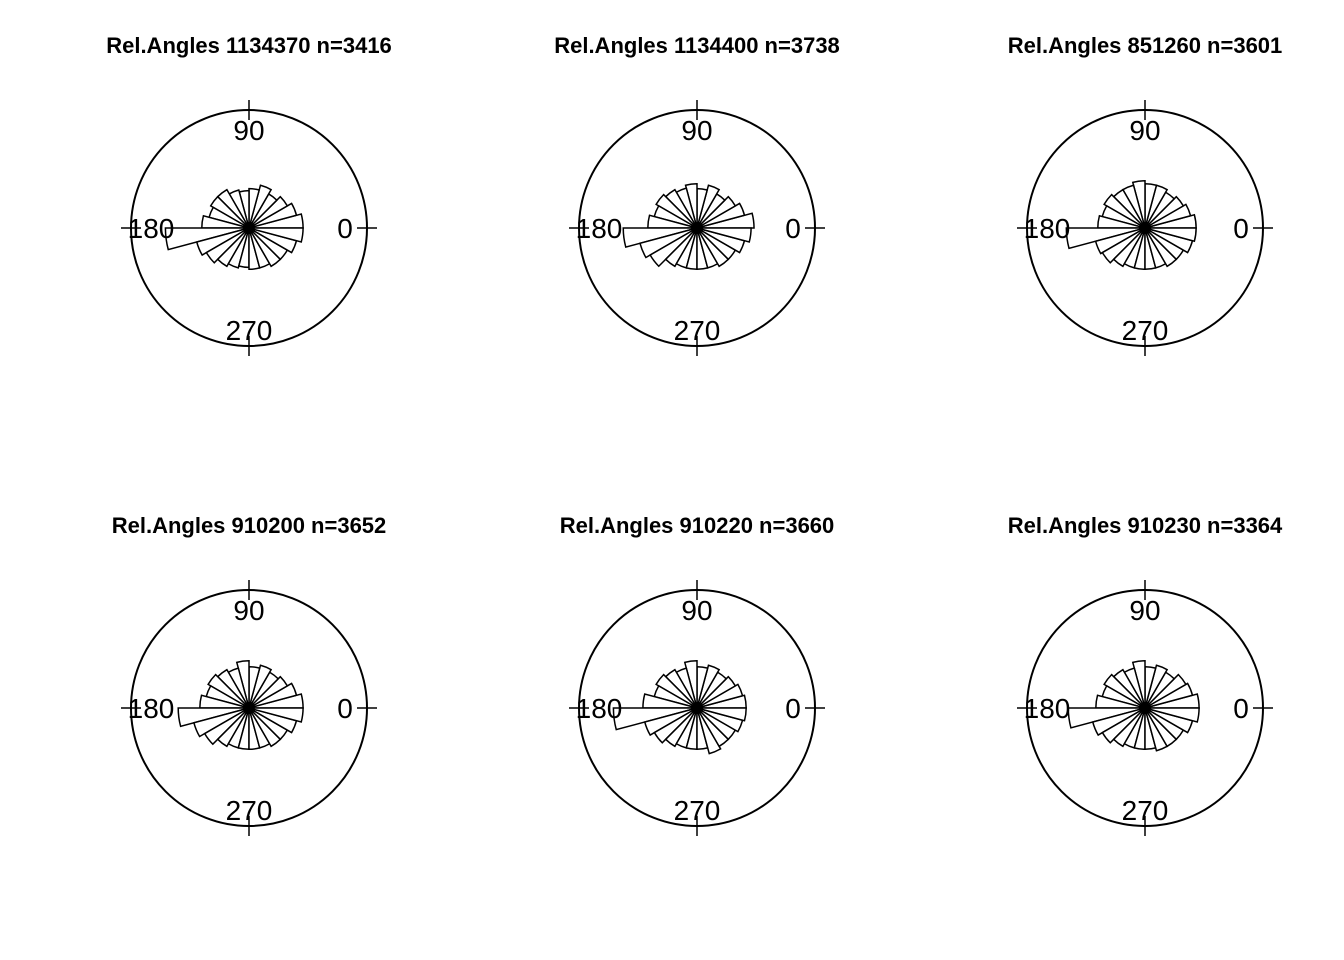 The height and width of the screenshot is (960, 1344). I want to click on rose-panel: Rel.Angles 910200 n=3652 0 90 180 270, so click(249, 674).